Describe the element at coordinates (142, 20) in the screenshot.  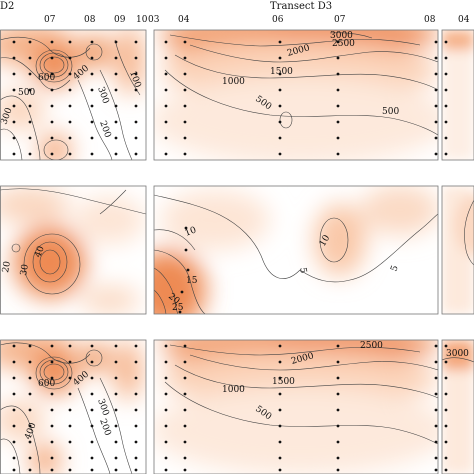
I see `tick-d2-10: 10` at that location.